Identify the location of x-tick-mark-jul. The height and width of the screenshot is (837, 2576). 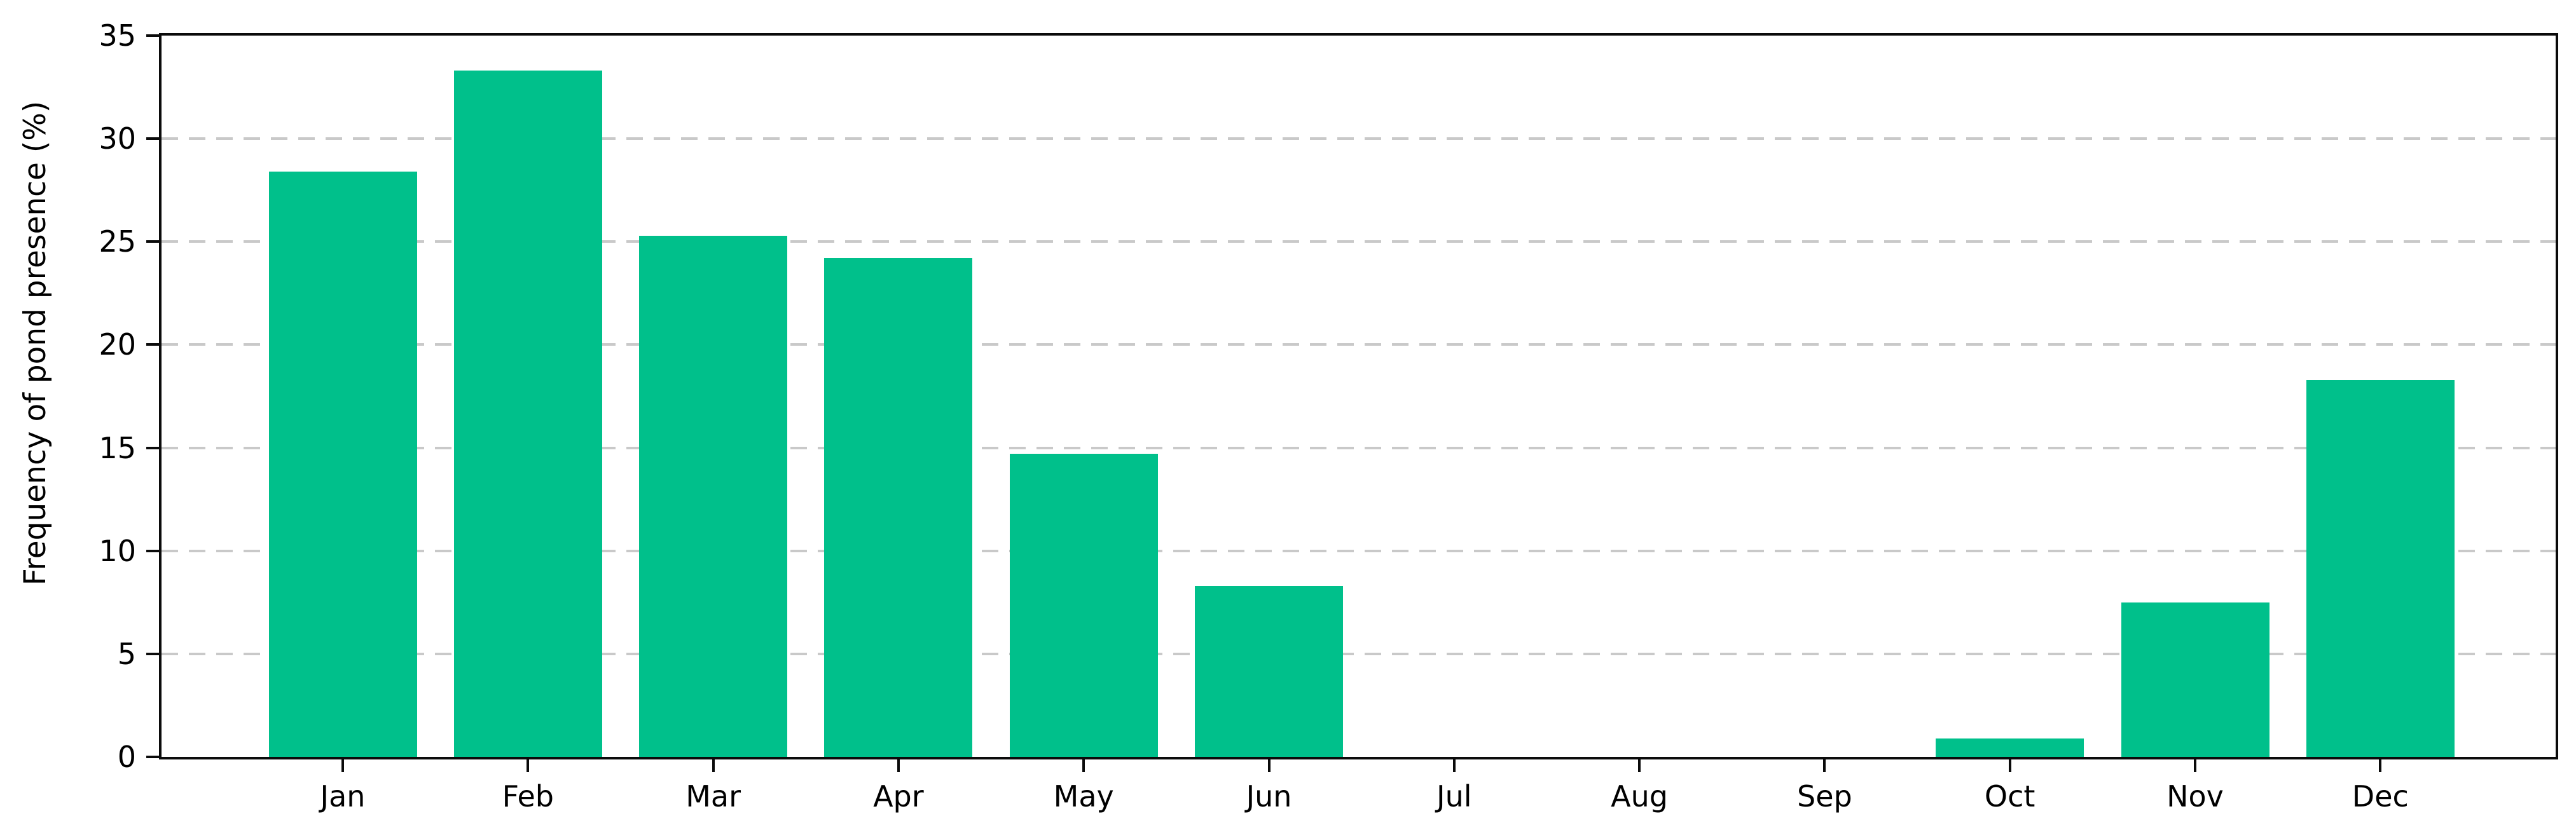
(1454, 766).